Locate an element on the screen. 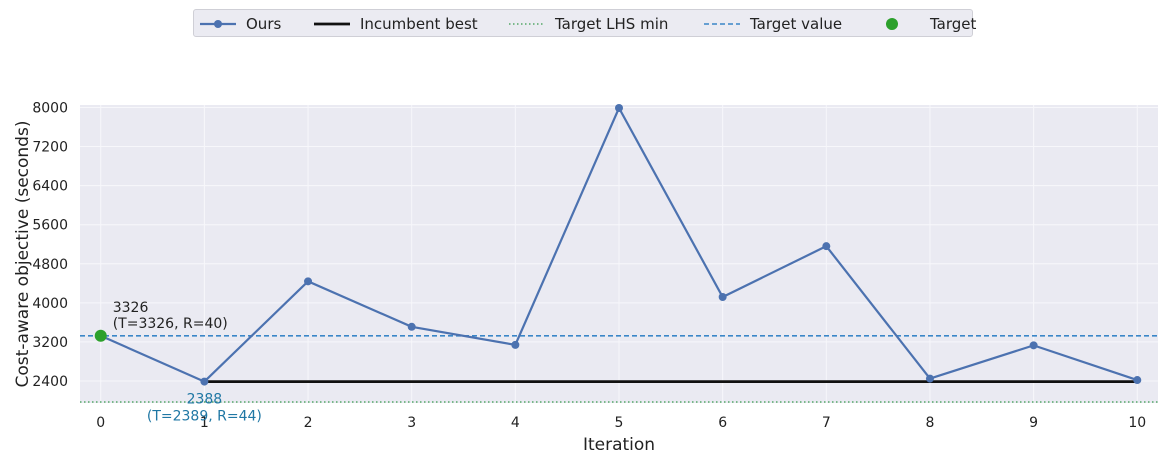 This screenshot has width=1169, height=463. legend-item-ours: Ours is located at coordinates (240, 24).